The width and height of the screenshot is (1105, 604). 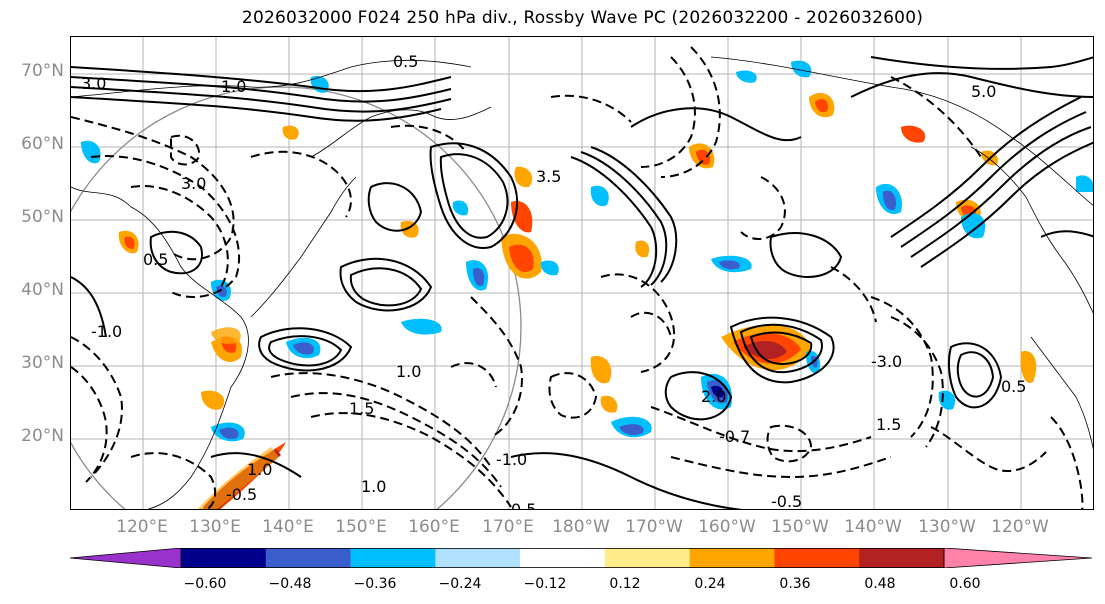 I want to click on contour-label: 3.5, so click(x=548, y=176).